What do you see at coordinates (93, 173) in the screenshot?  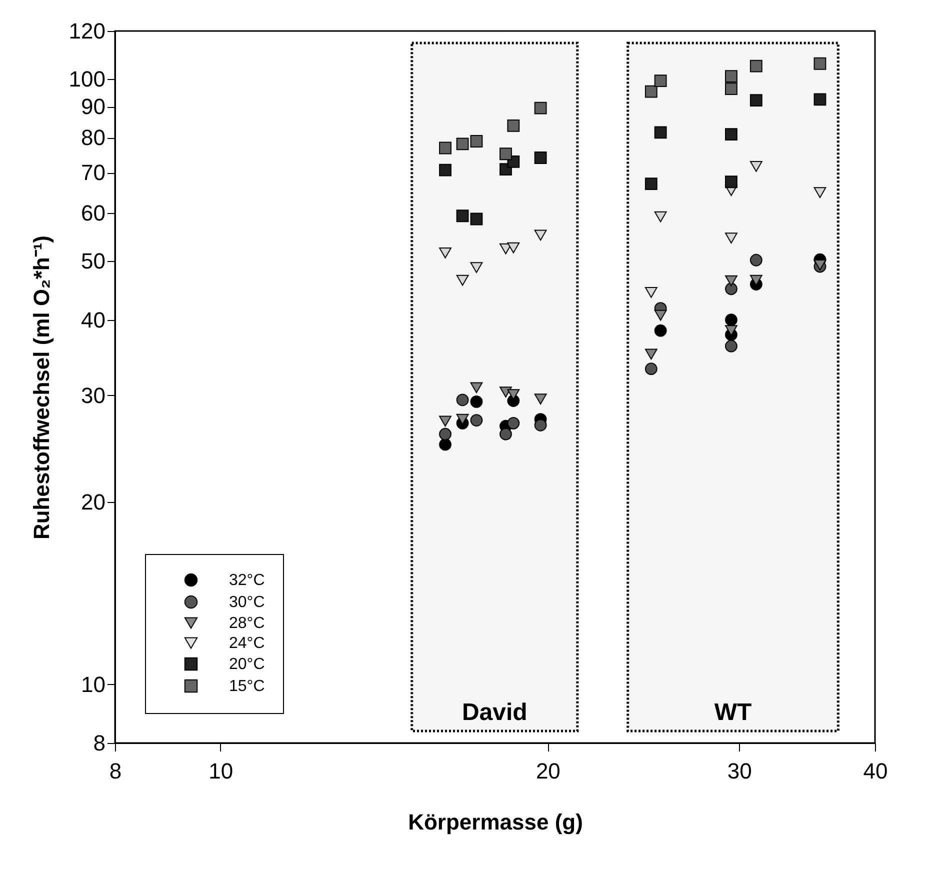 I see `y-tick-label: 70` at bounding box center [93, 173].